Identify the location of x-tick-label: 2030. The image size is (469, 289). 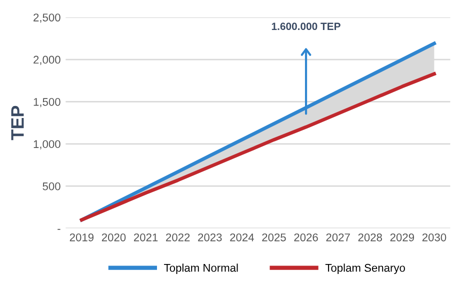
(434, 237).